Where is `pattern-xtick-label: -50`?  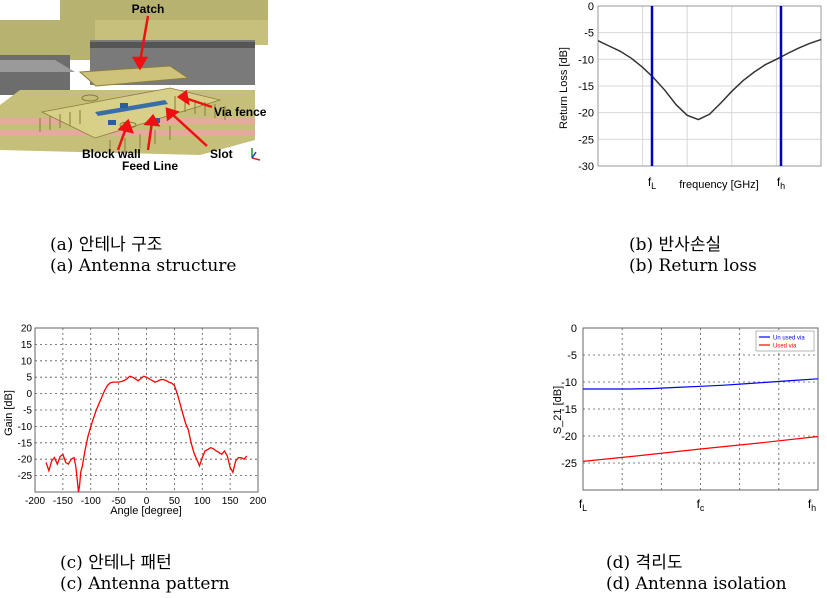 pattern-xtick-label: -50 is located at coordinates (118, 501).